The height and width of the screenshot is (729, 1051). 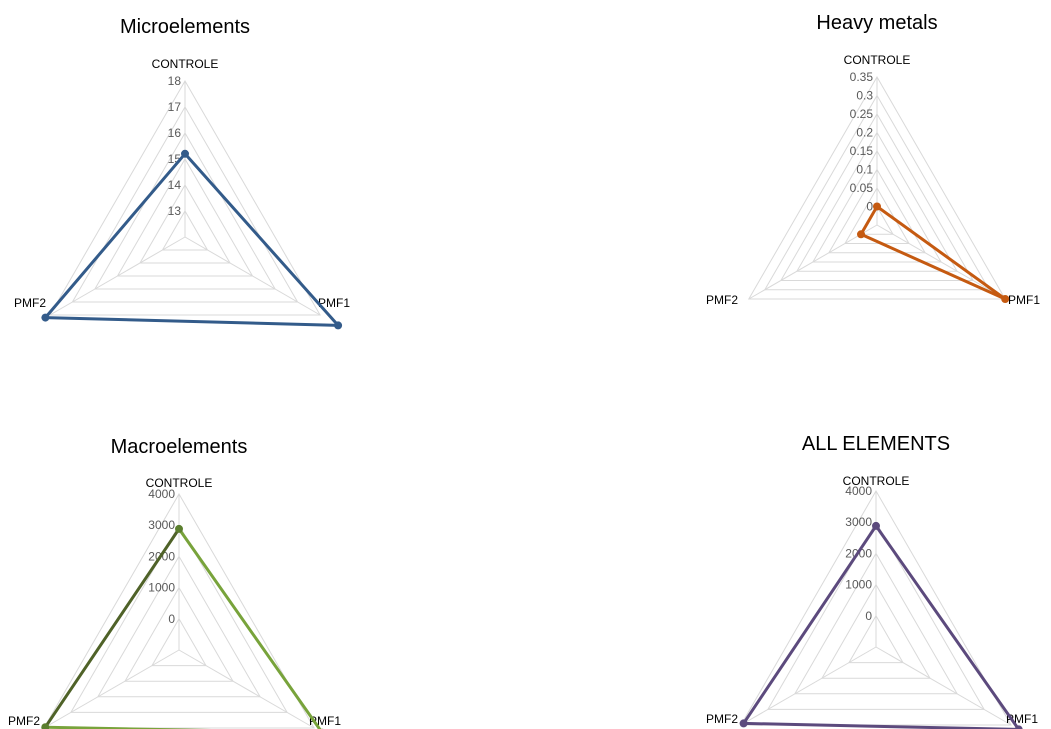 What do you see at coordinates (862, 188) in the screenshot?
I see `tick-label: 0.05` at bounding box center [862, 188].